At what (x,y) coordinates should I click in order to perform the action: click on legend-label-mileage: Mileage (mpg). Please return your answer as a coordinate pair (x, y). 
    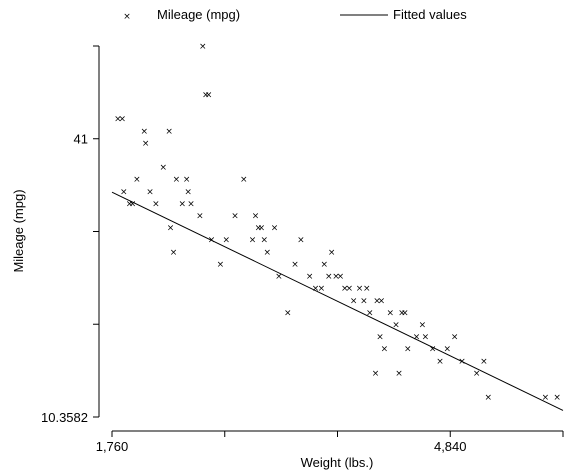
    Looking at the image, I should click on (198, 14).